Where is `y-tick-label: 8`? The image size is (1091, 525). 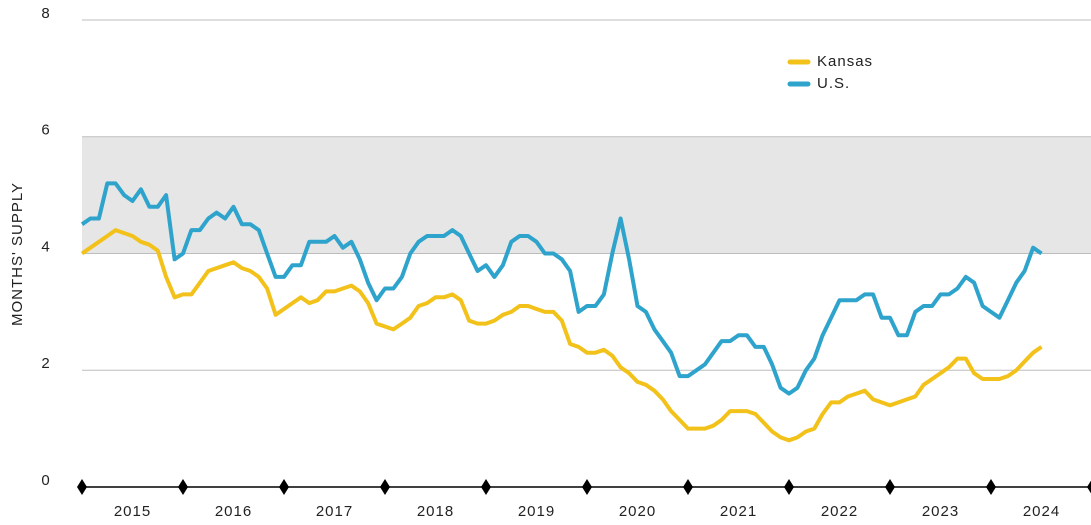
y-tick-label: 8 is located at coordinates (45, 13).